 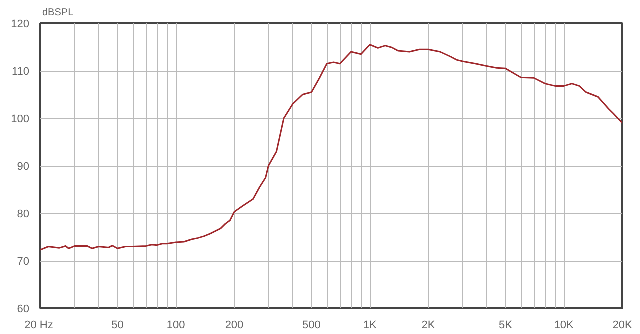 I want to click on x-tick-label: 500, so click(x=311, y=326).